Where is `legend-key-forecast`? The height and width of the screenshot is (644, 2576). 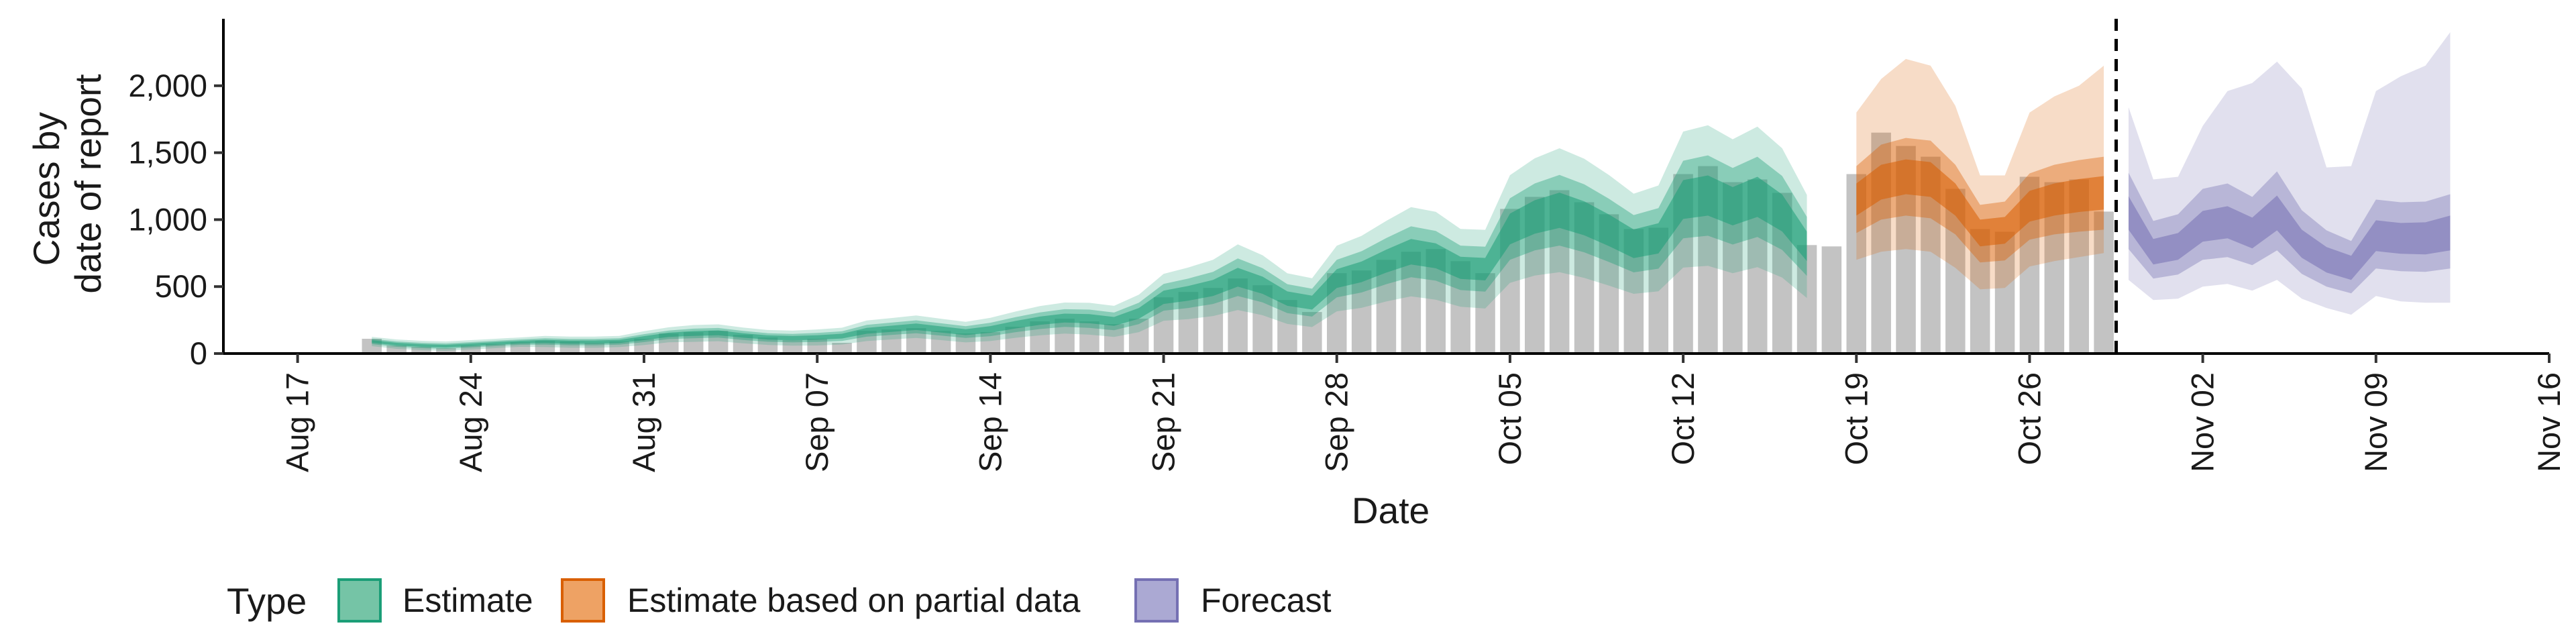 legend-key-forecast is located at coordinates (1156, 600).